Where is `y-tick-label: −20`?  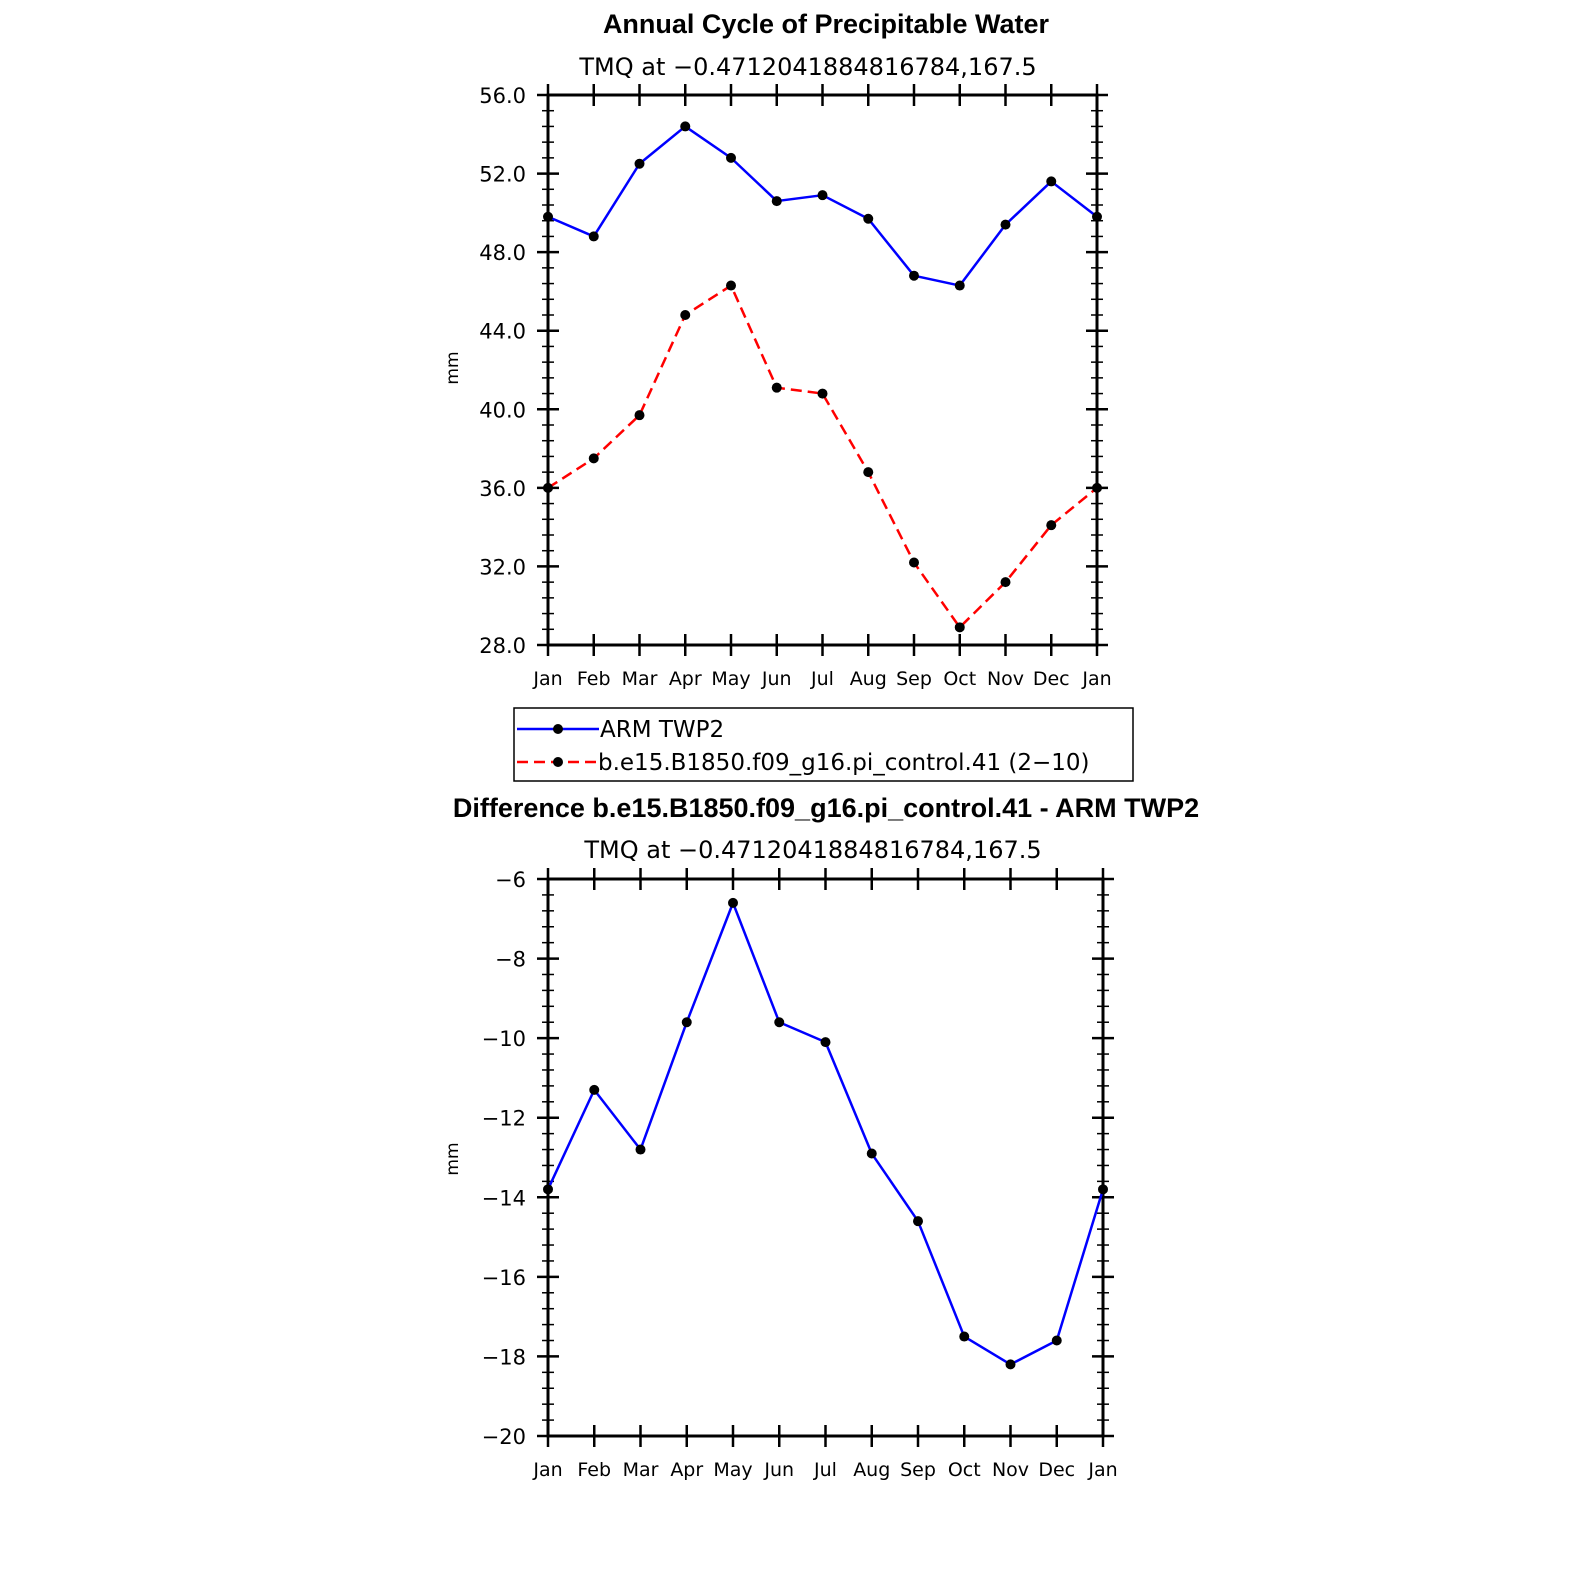 y-tick-label: −20 is located at coordinates (504, 1437).